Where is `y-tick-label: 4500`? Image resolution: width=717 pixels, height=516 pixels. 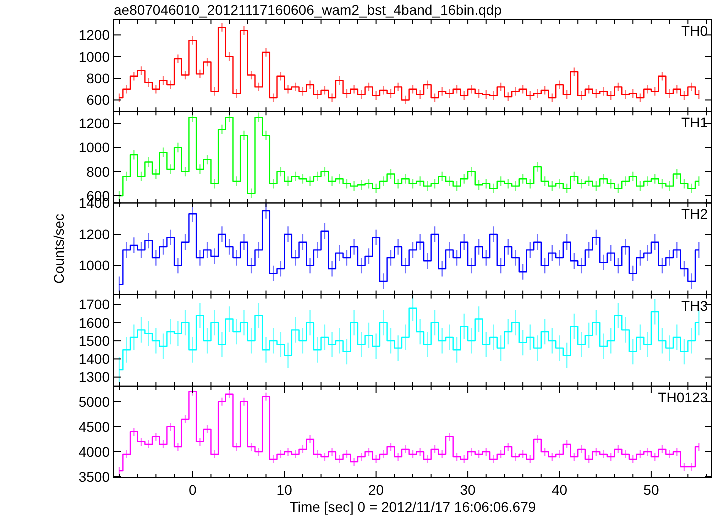 y-tick-label: 4500 is located at coordinates (94, 426).